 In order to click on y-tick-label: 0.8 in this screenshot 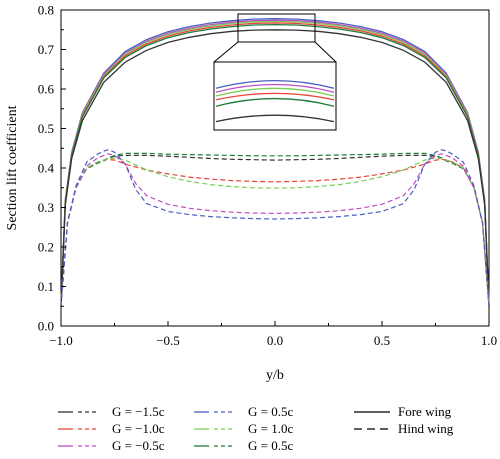, I will do `click(46, 10)`.